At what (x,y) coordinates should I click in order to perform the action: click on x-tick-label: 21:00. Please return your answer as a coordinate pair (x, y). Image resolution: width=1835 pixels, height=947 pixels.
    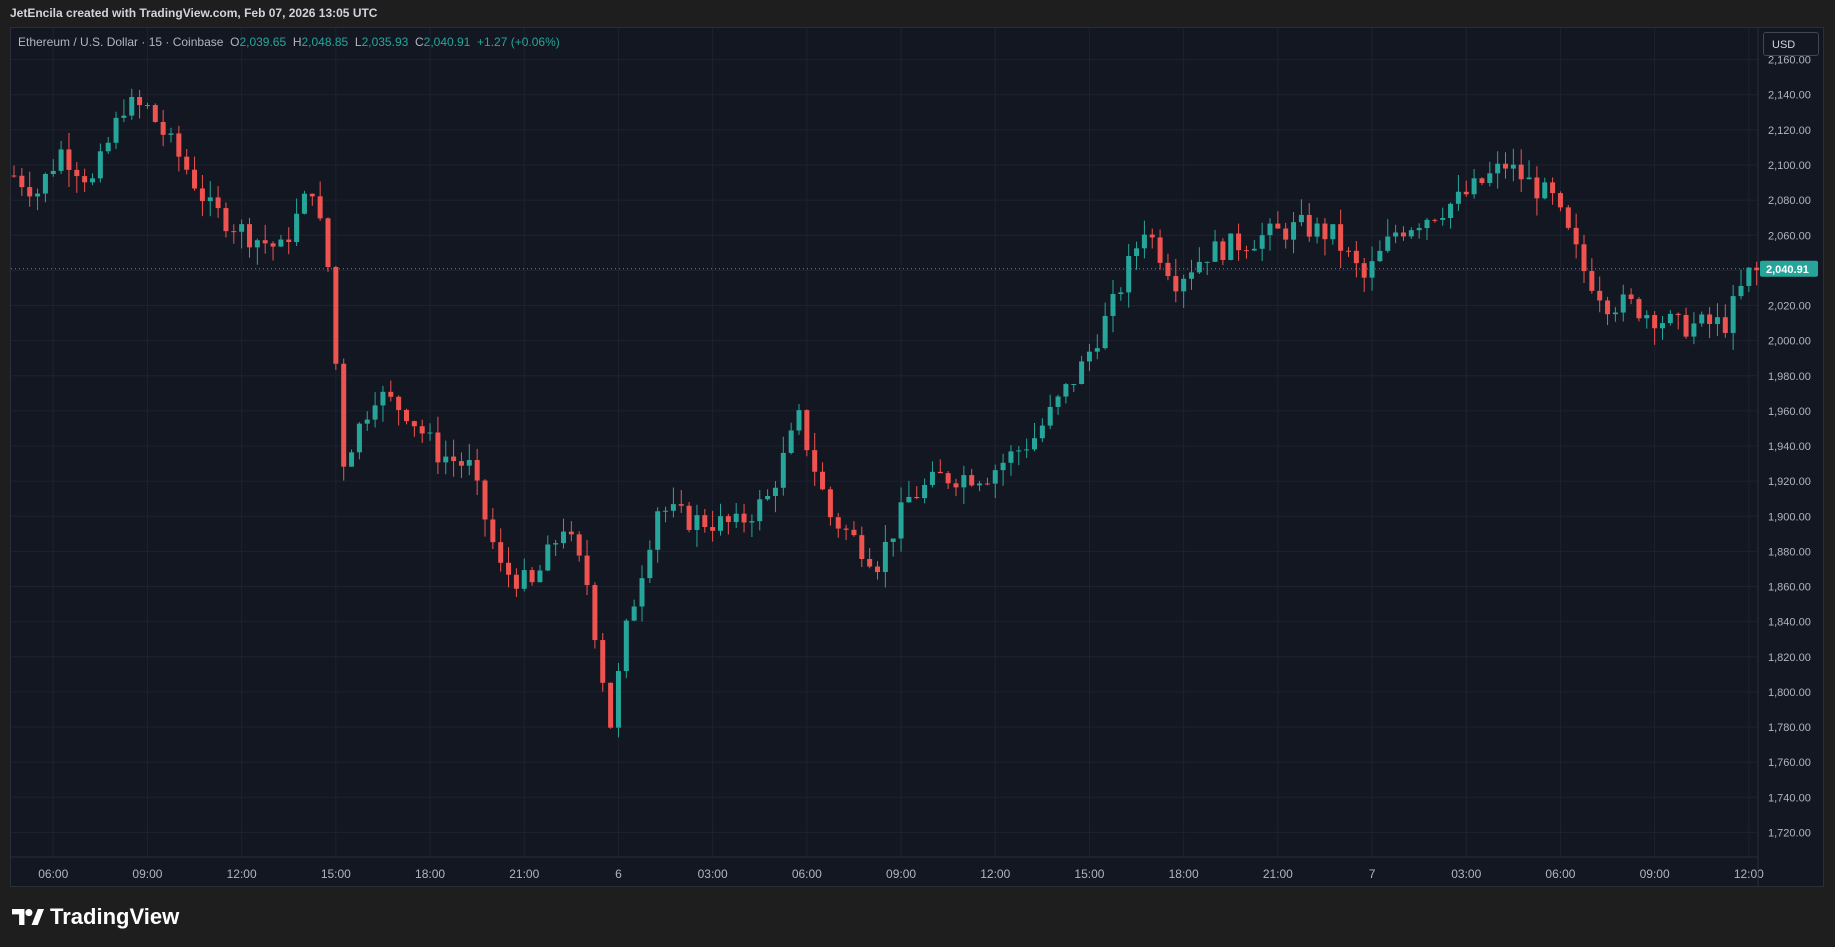
    Looking at the image, I should click on (524, 874).